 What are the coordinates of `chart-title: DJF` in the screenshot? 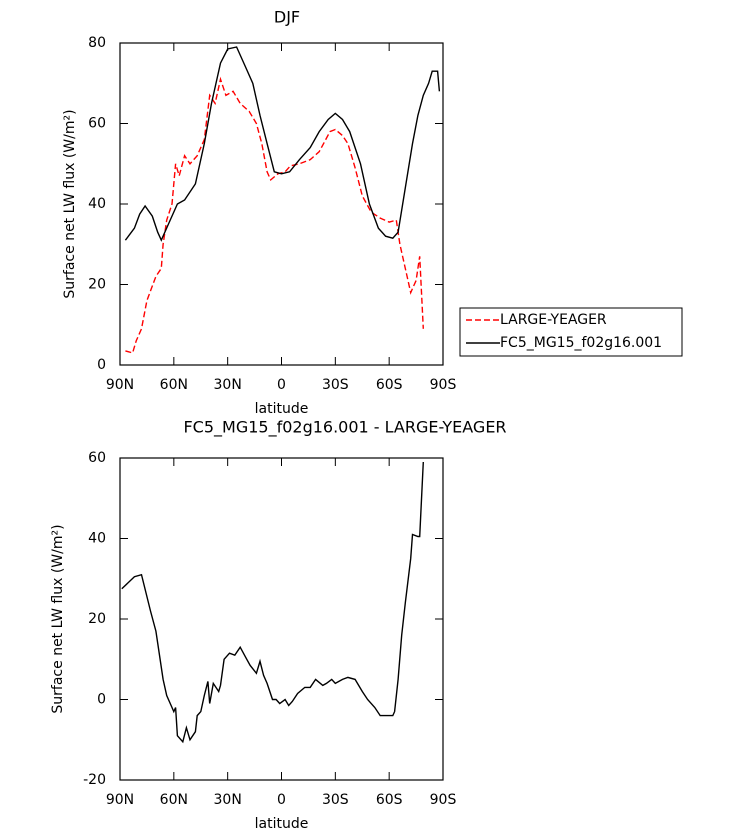 It's located at (287, 17).